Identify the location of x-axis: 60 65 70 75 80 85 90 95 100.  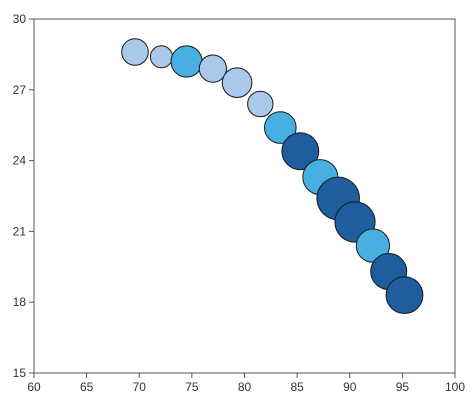
(246, 383).